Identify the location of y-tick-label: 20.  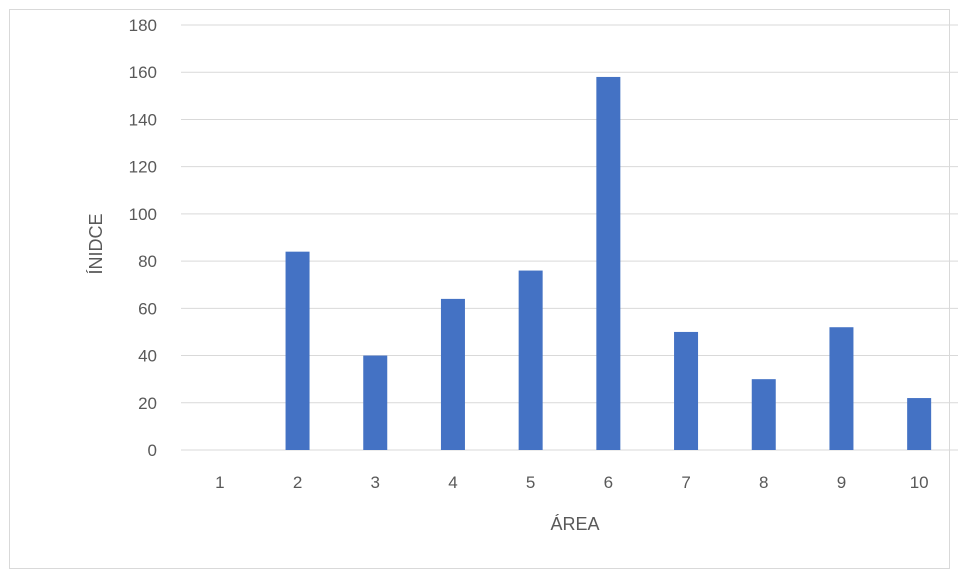
(147, 403).